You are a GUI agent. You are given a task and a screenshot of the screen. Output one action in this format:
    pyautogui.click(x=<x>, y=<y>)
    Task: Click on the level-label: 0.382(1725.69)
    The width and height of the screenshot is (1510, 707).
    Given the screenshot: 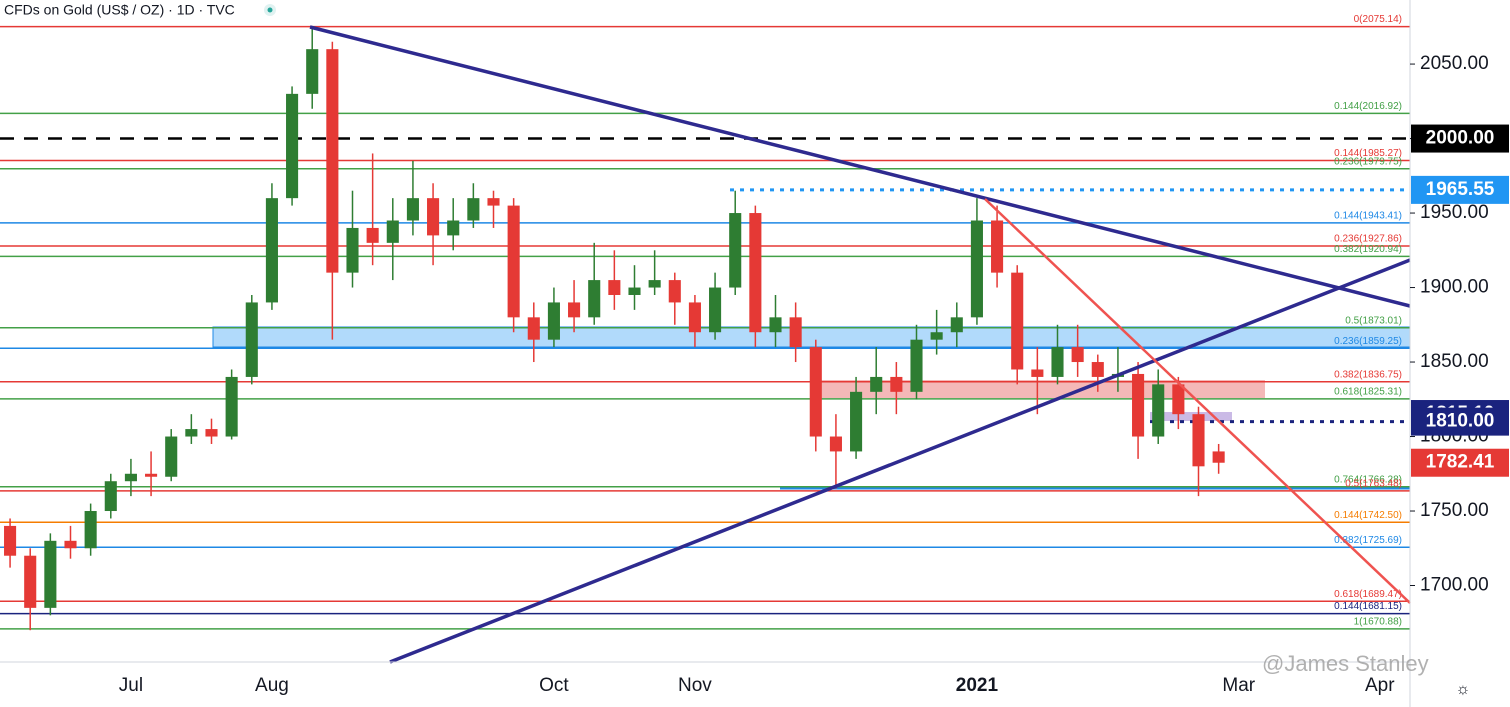 What is the action you would take?
    pyautogui.click(x=1368, y=540)
    